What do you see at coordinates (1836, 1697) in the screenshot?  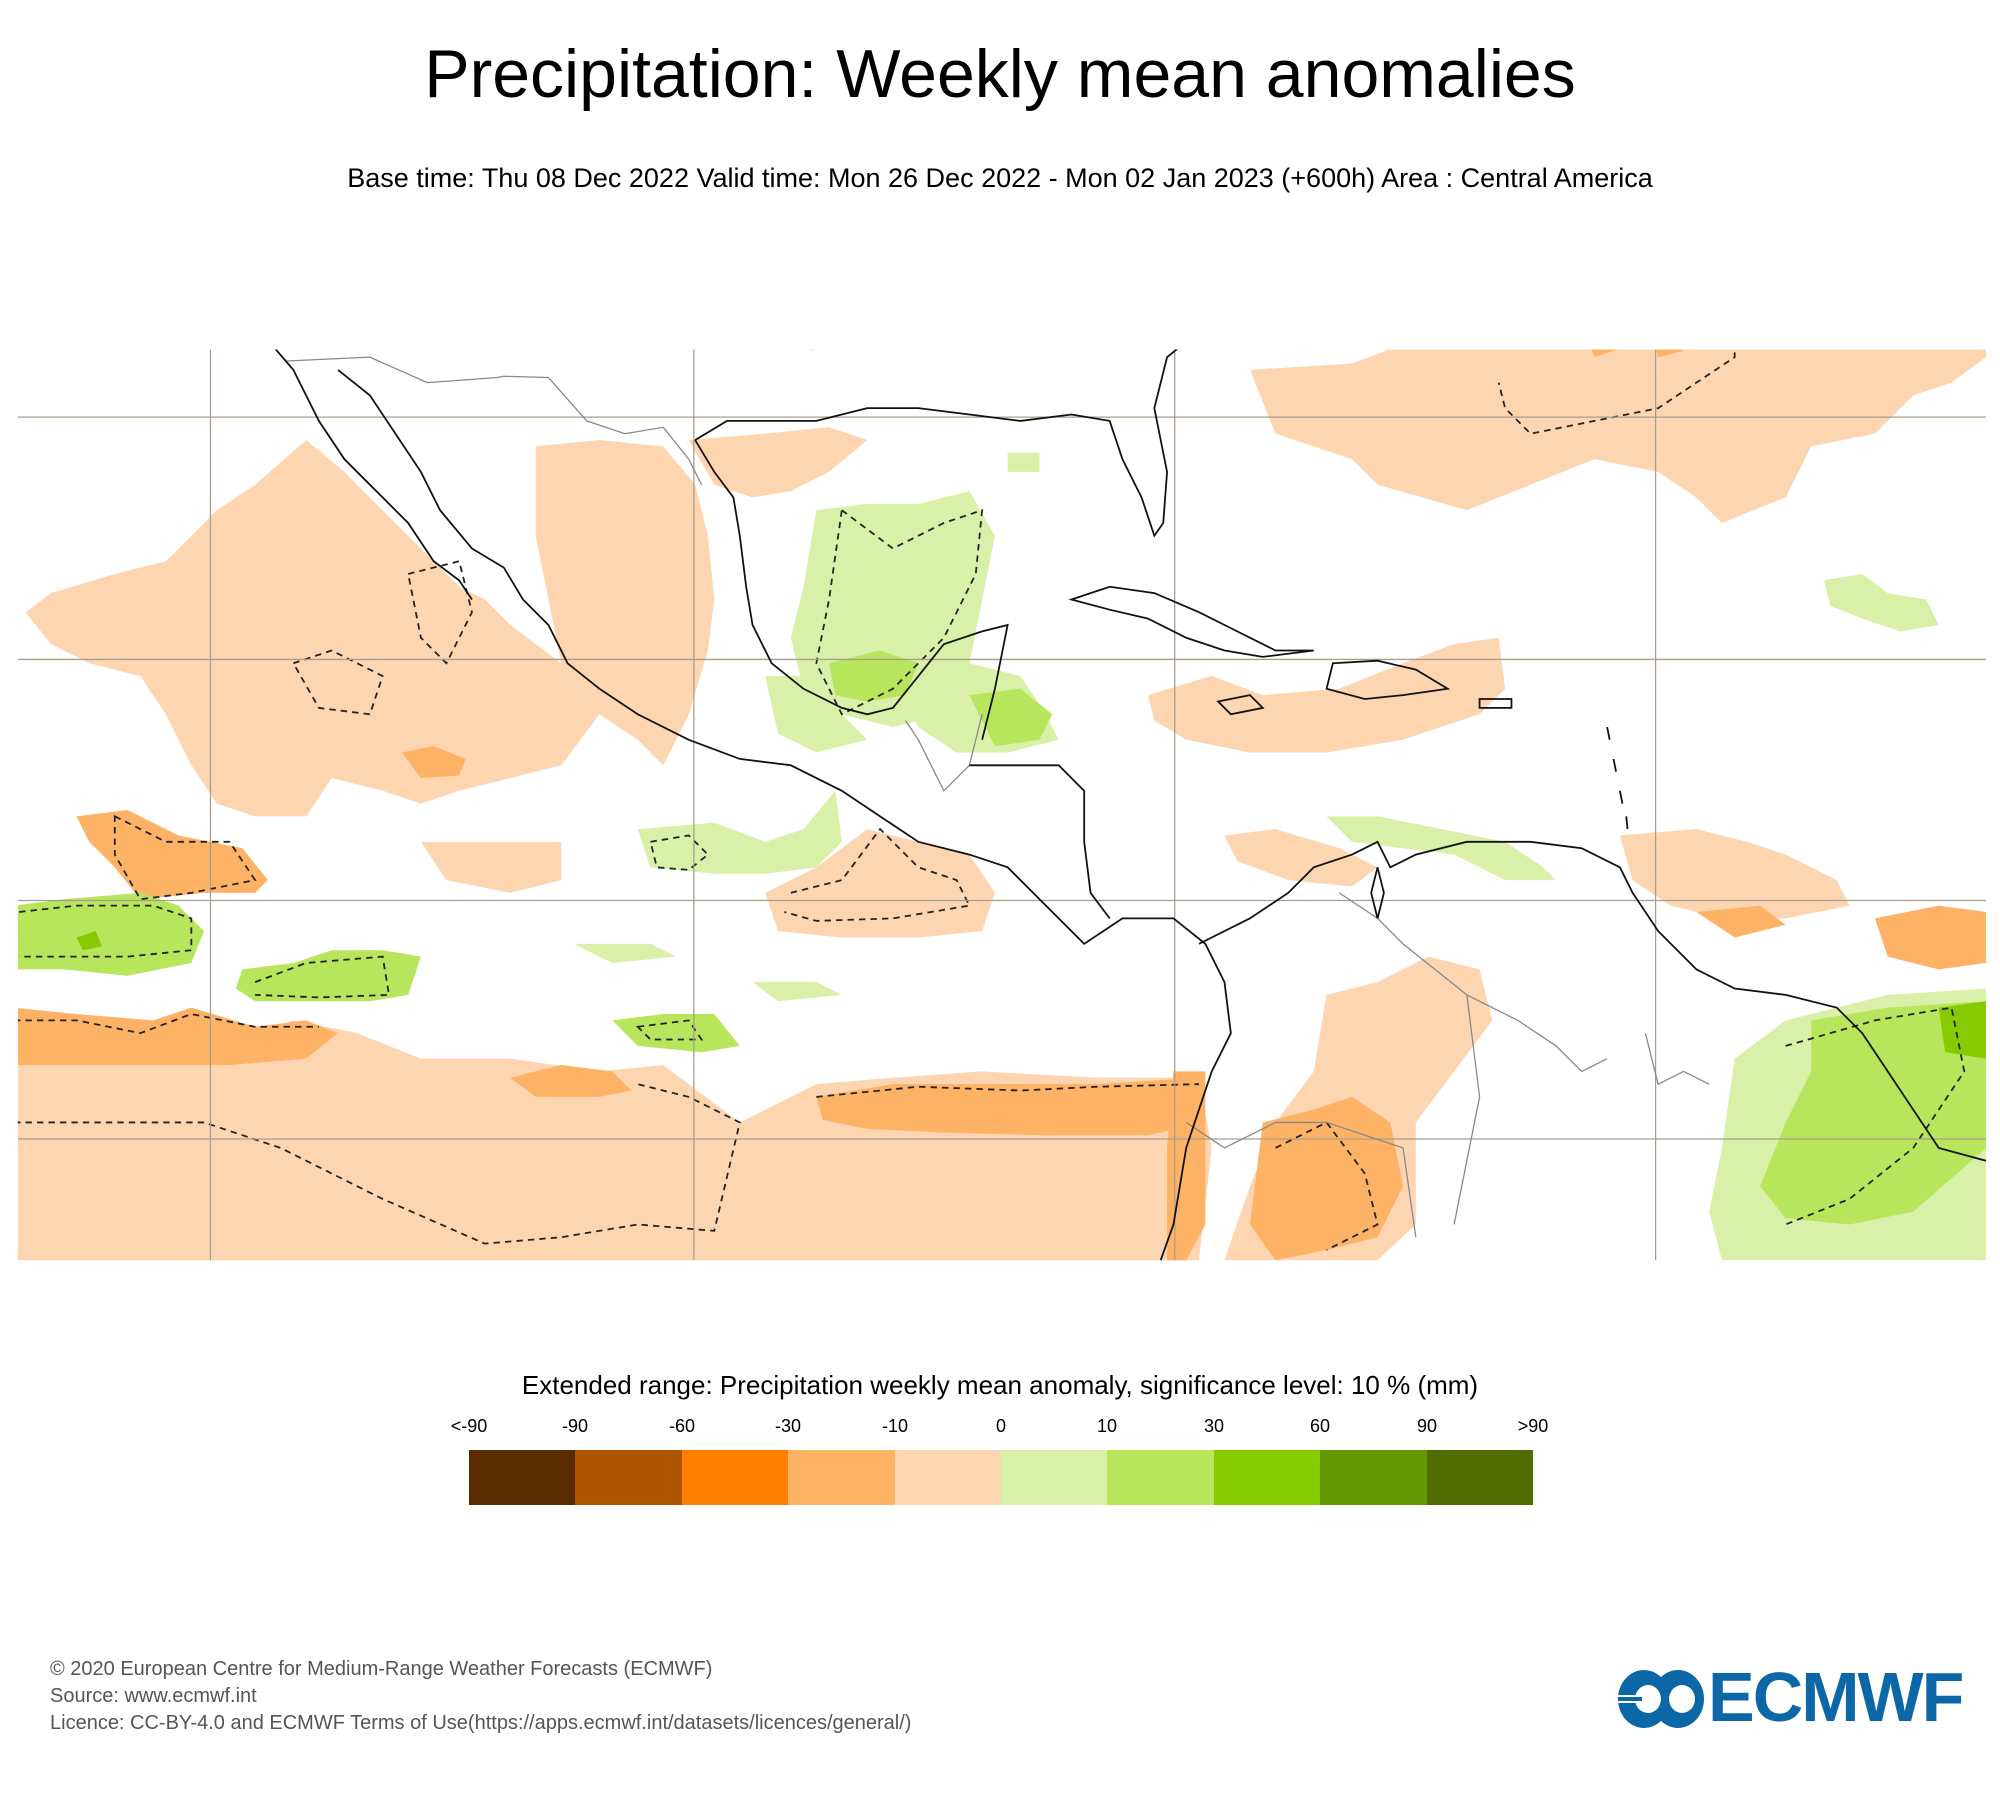 I see `logo-text: ECMWF` at bounding box center [1836, 1697].